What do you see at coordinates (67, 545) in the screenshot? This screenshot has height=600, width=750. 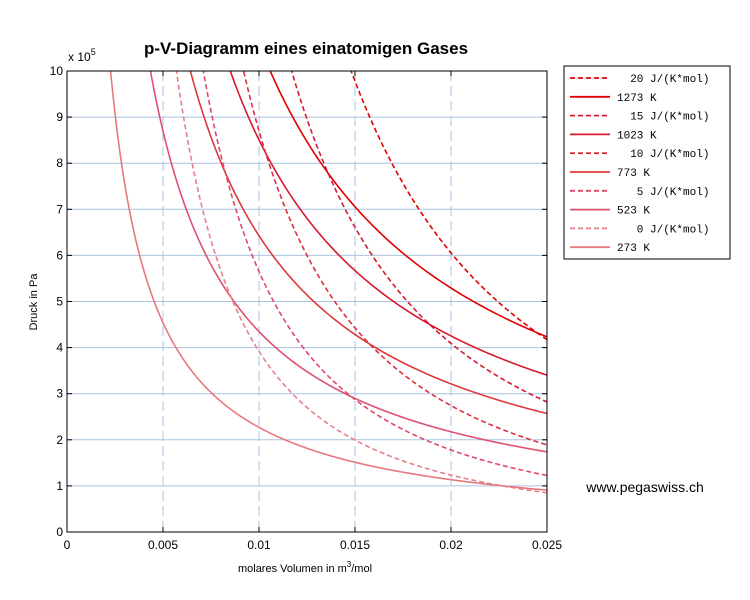 I see `x-tick-label: 0` at bounding box center [67, 545].